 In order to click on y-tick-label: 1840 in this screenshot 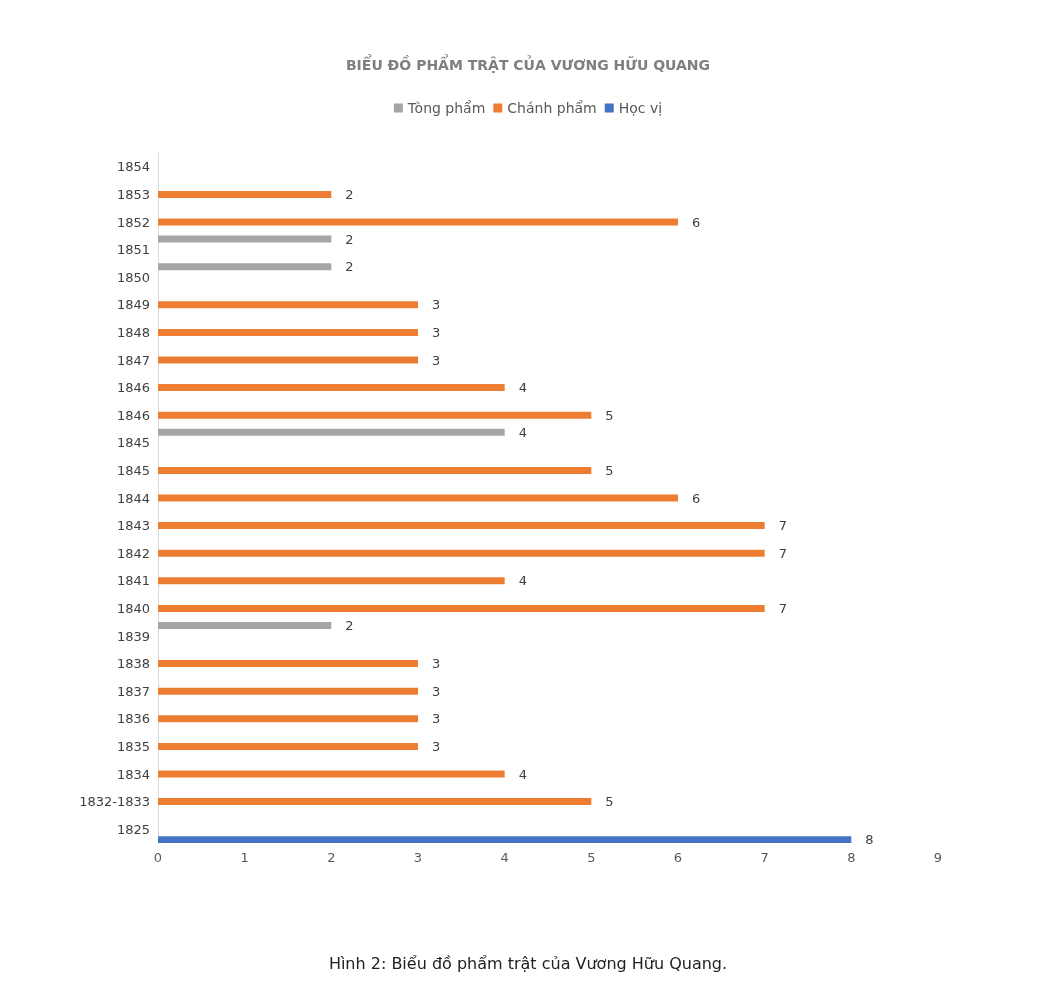, I will do `click(133, 608)`.